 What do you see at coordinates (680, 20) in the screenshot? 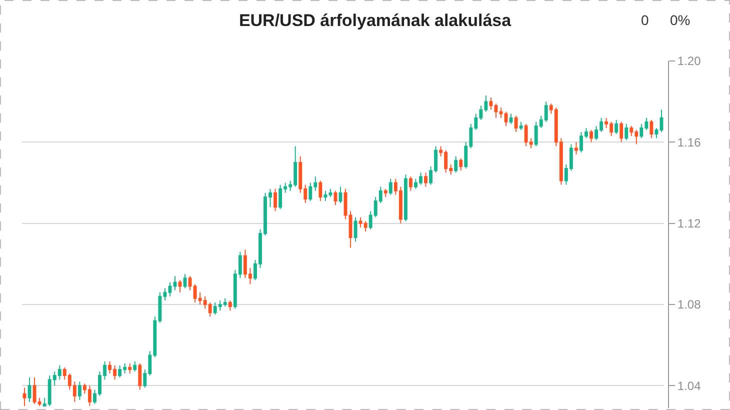
I see `text: 0%` at bounding box center [680, 20].